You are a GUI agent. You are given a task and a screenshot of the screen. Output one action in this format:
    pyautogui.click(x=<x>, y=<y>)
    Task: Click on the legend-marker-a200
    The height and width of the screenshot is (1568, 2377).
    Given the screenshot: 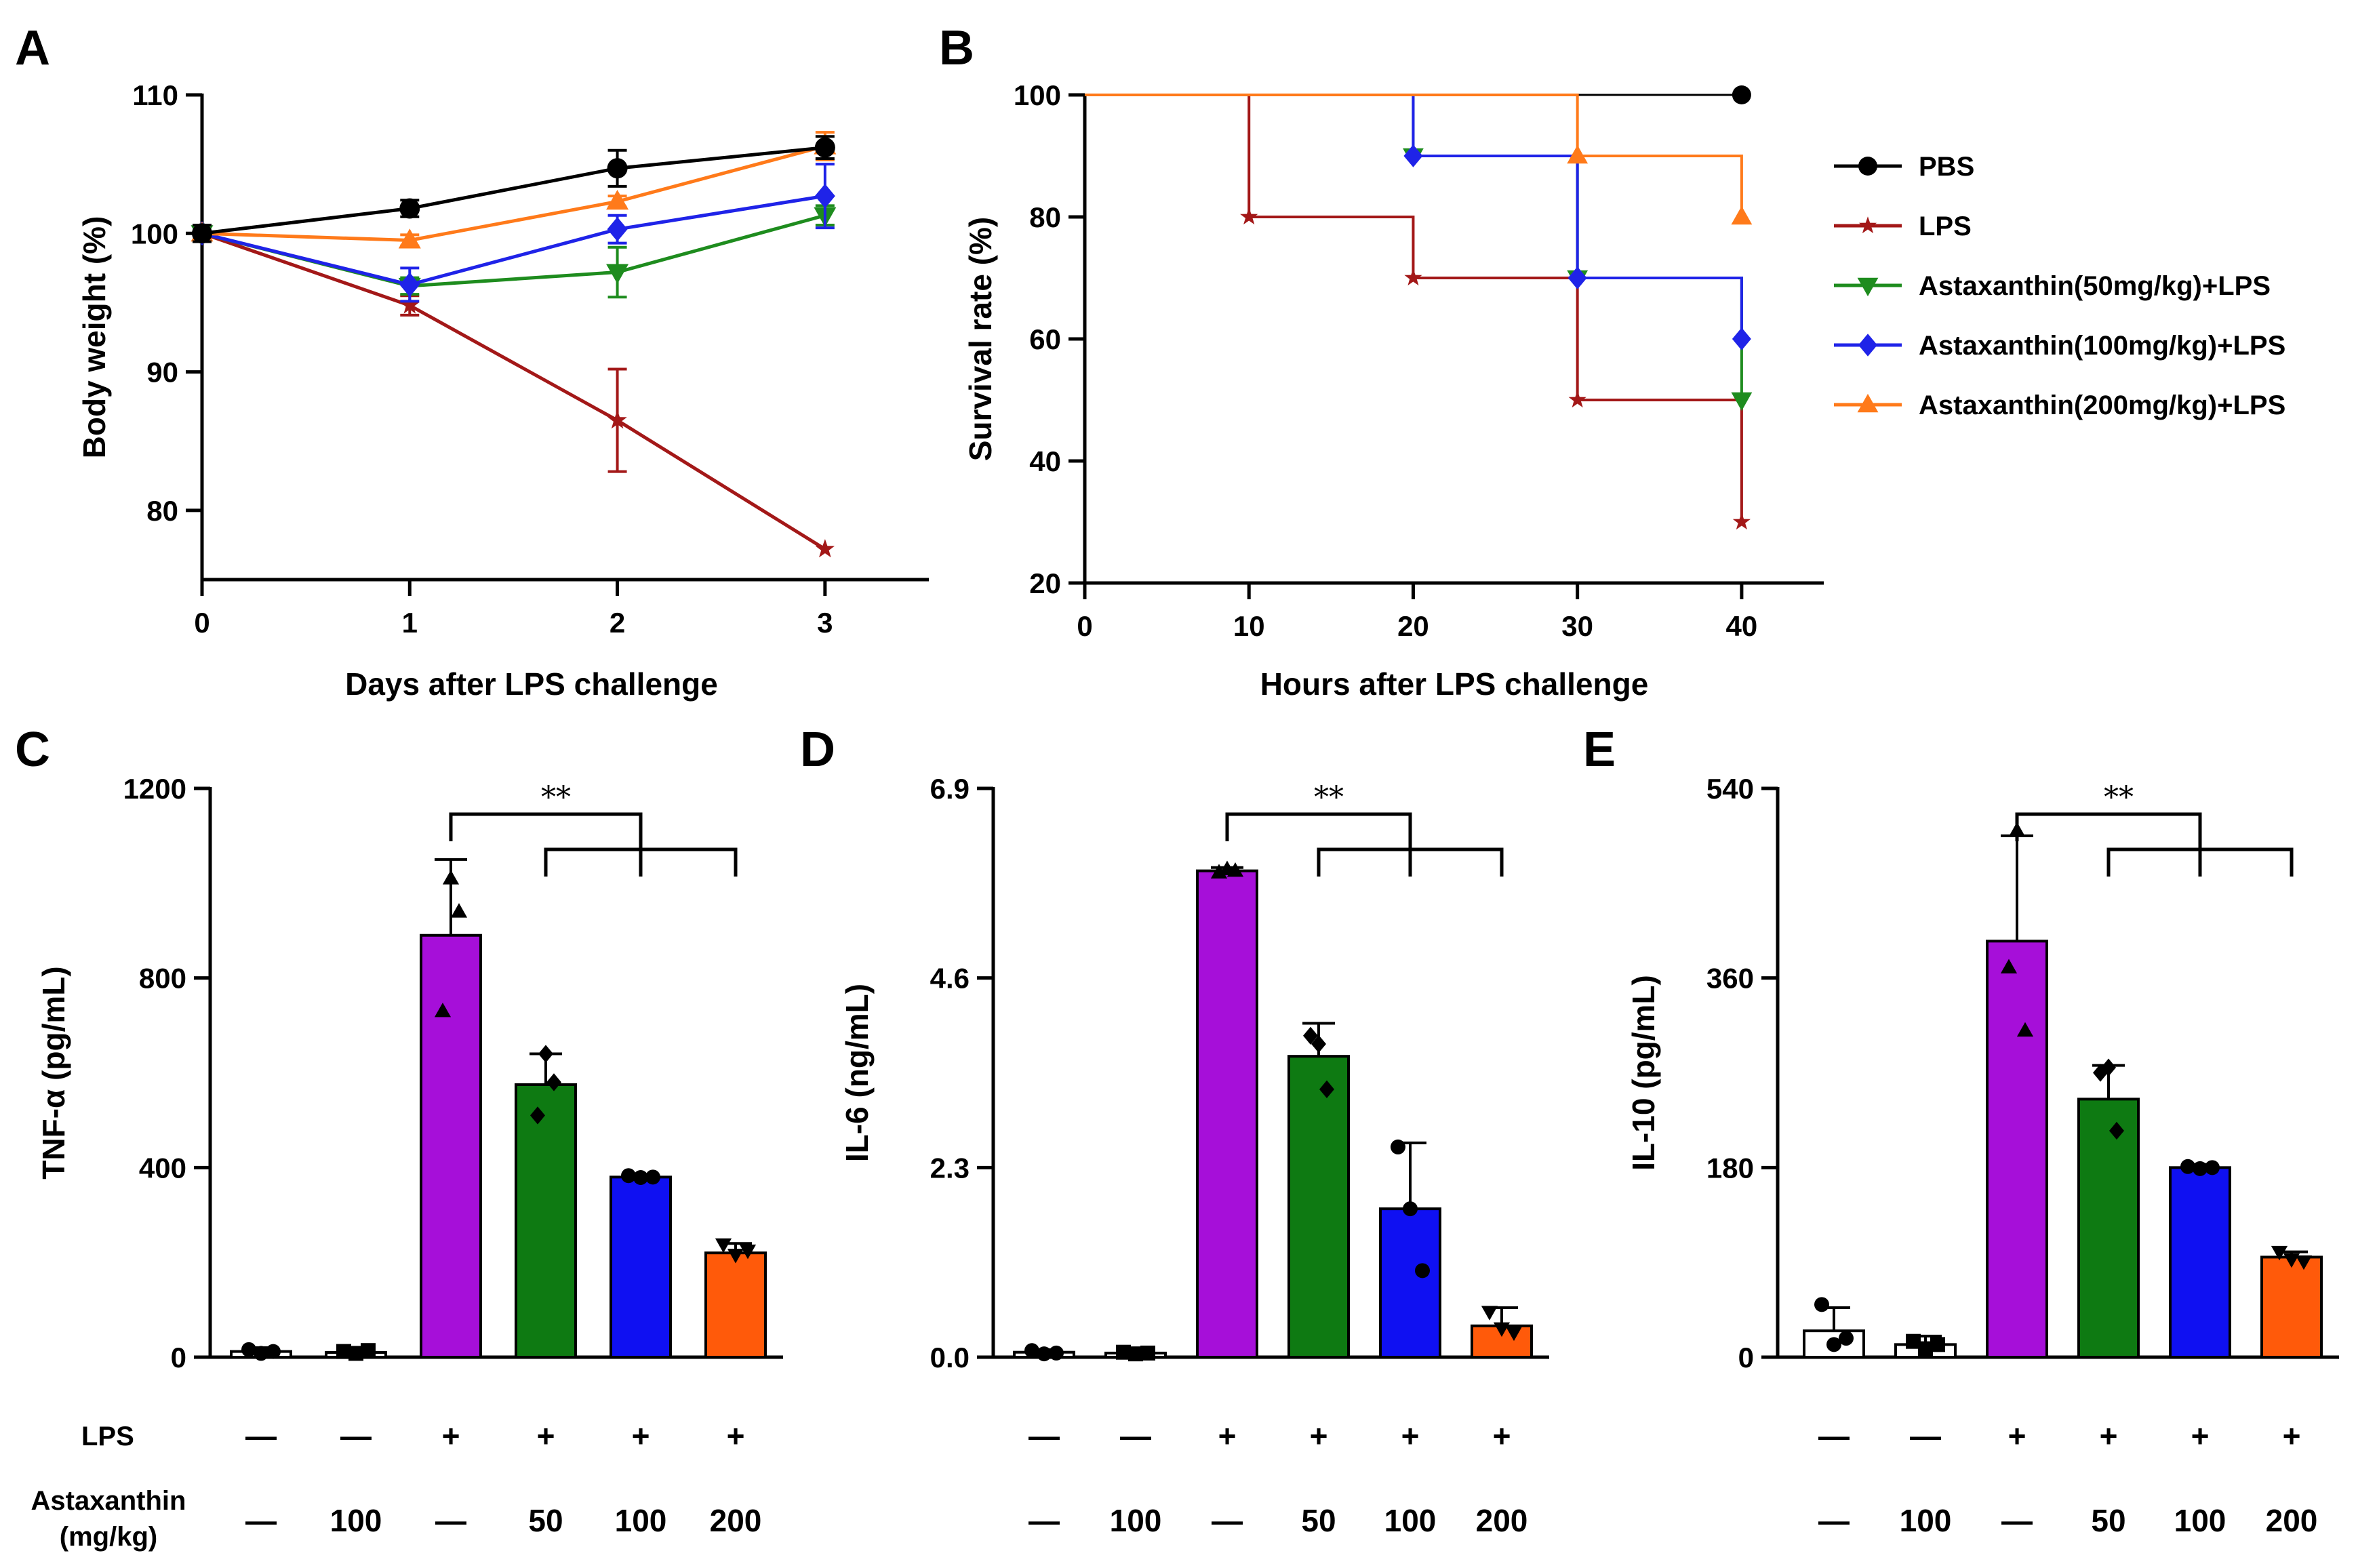 What is the action you would take?
    pyautogui.click(x=1868, y=403)
    